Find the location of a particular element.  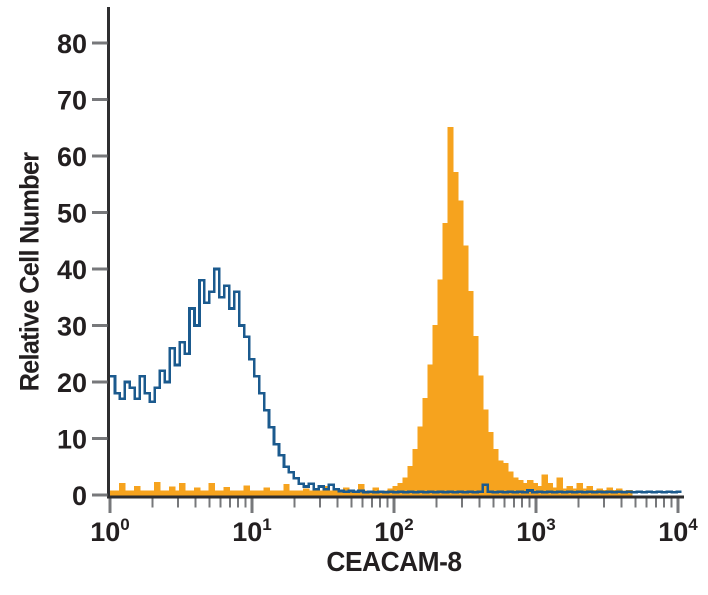

x-axis-title: CEACAM-8 is located at coordinates (394, 561).